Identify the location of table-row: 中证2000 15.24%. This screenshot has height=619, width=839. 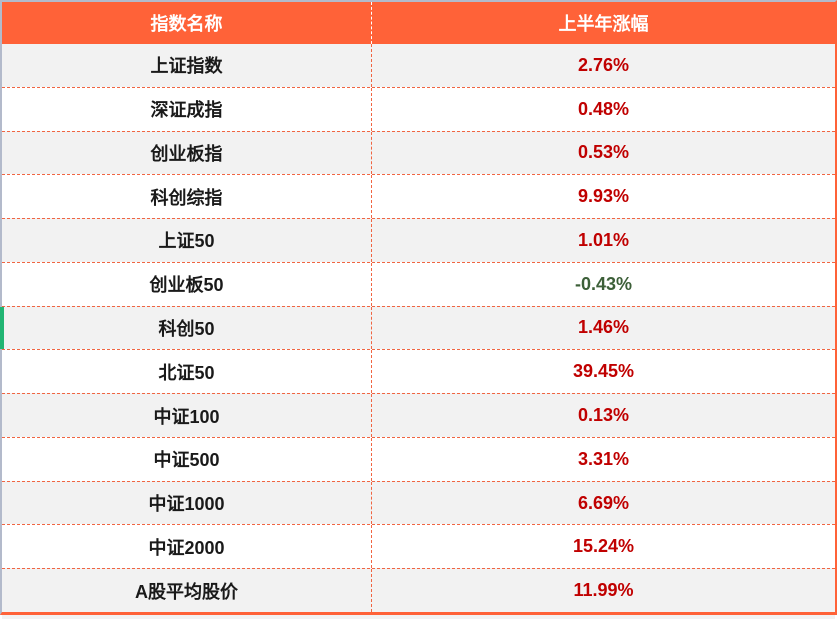
(418, 546).